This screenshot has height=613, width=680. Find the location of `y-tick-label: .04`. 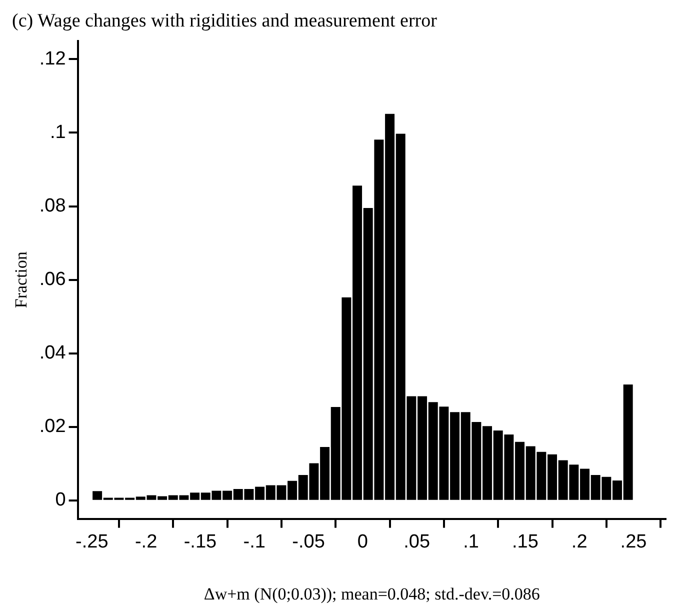

y-tick-label: .04 is located at coordinates (52, 353).